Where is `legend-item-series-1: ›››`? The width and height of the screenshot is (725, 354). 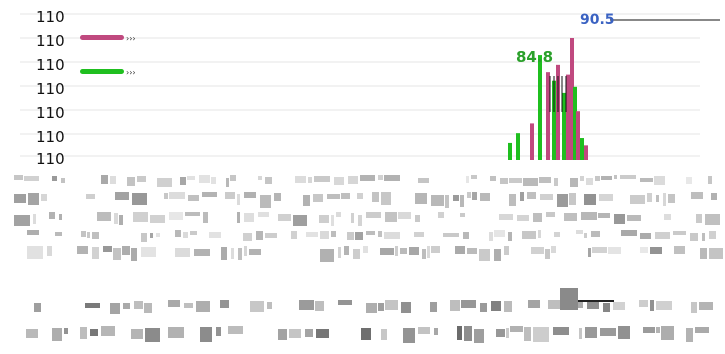 legend-item-series-1: ››› is located at coordinates (108, 38).